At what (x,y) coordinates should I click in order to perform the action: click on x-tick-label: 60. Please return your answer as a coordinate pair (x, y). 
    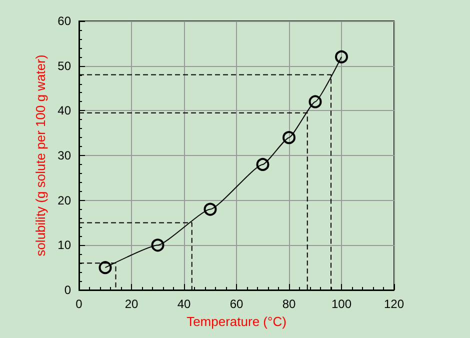
    Looking at the image, I should click on (237, 304).